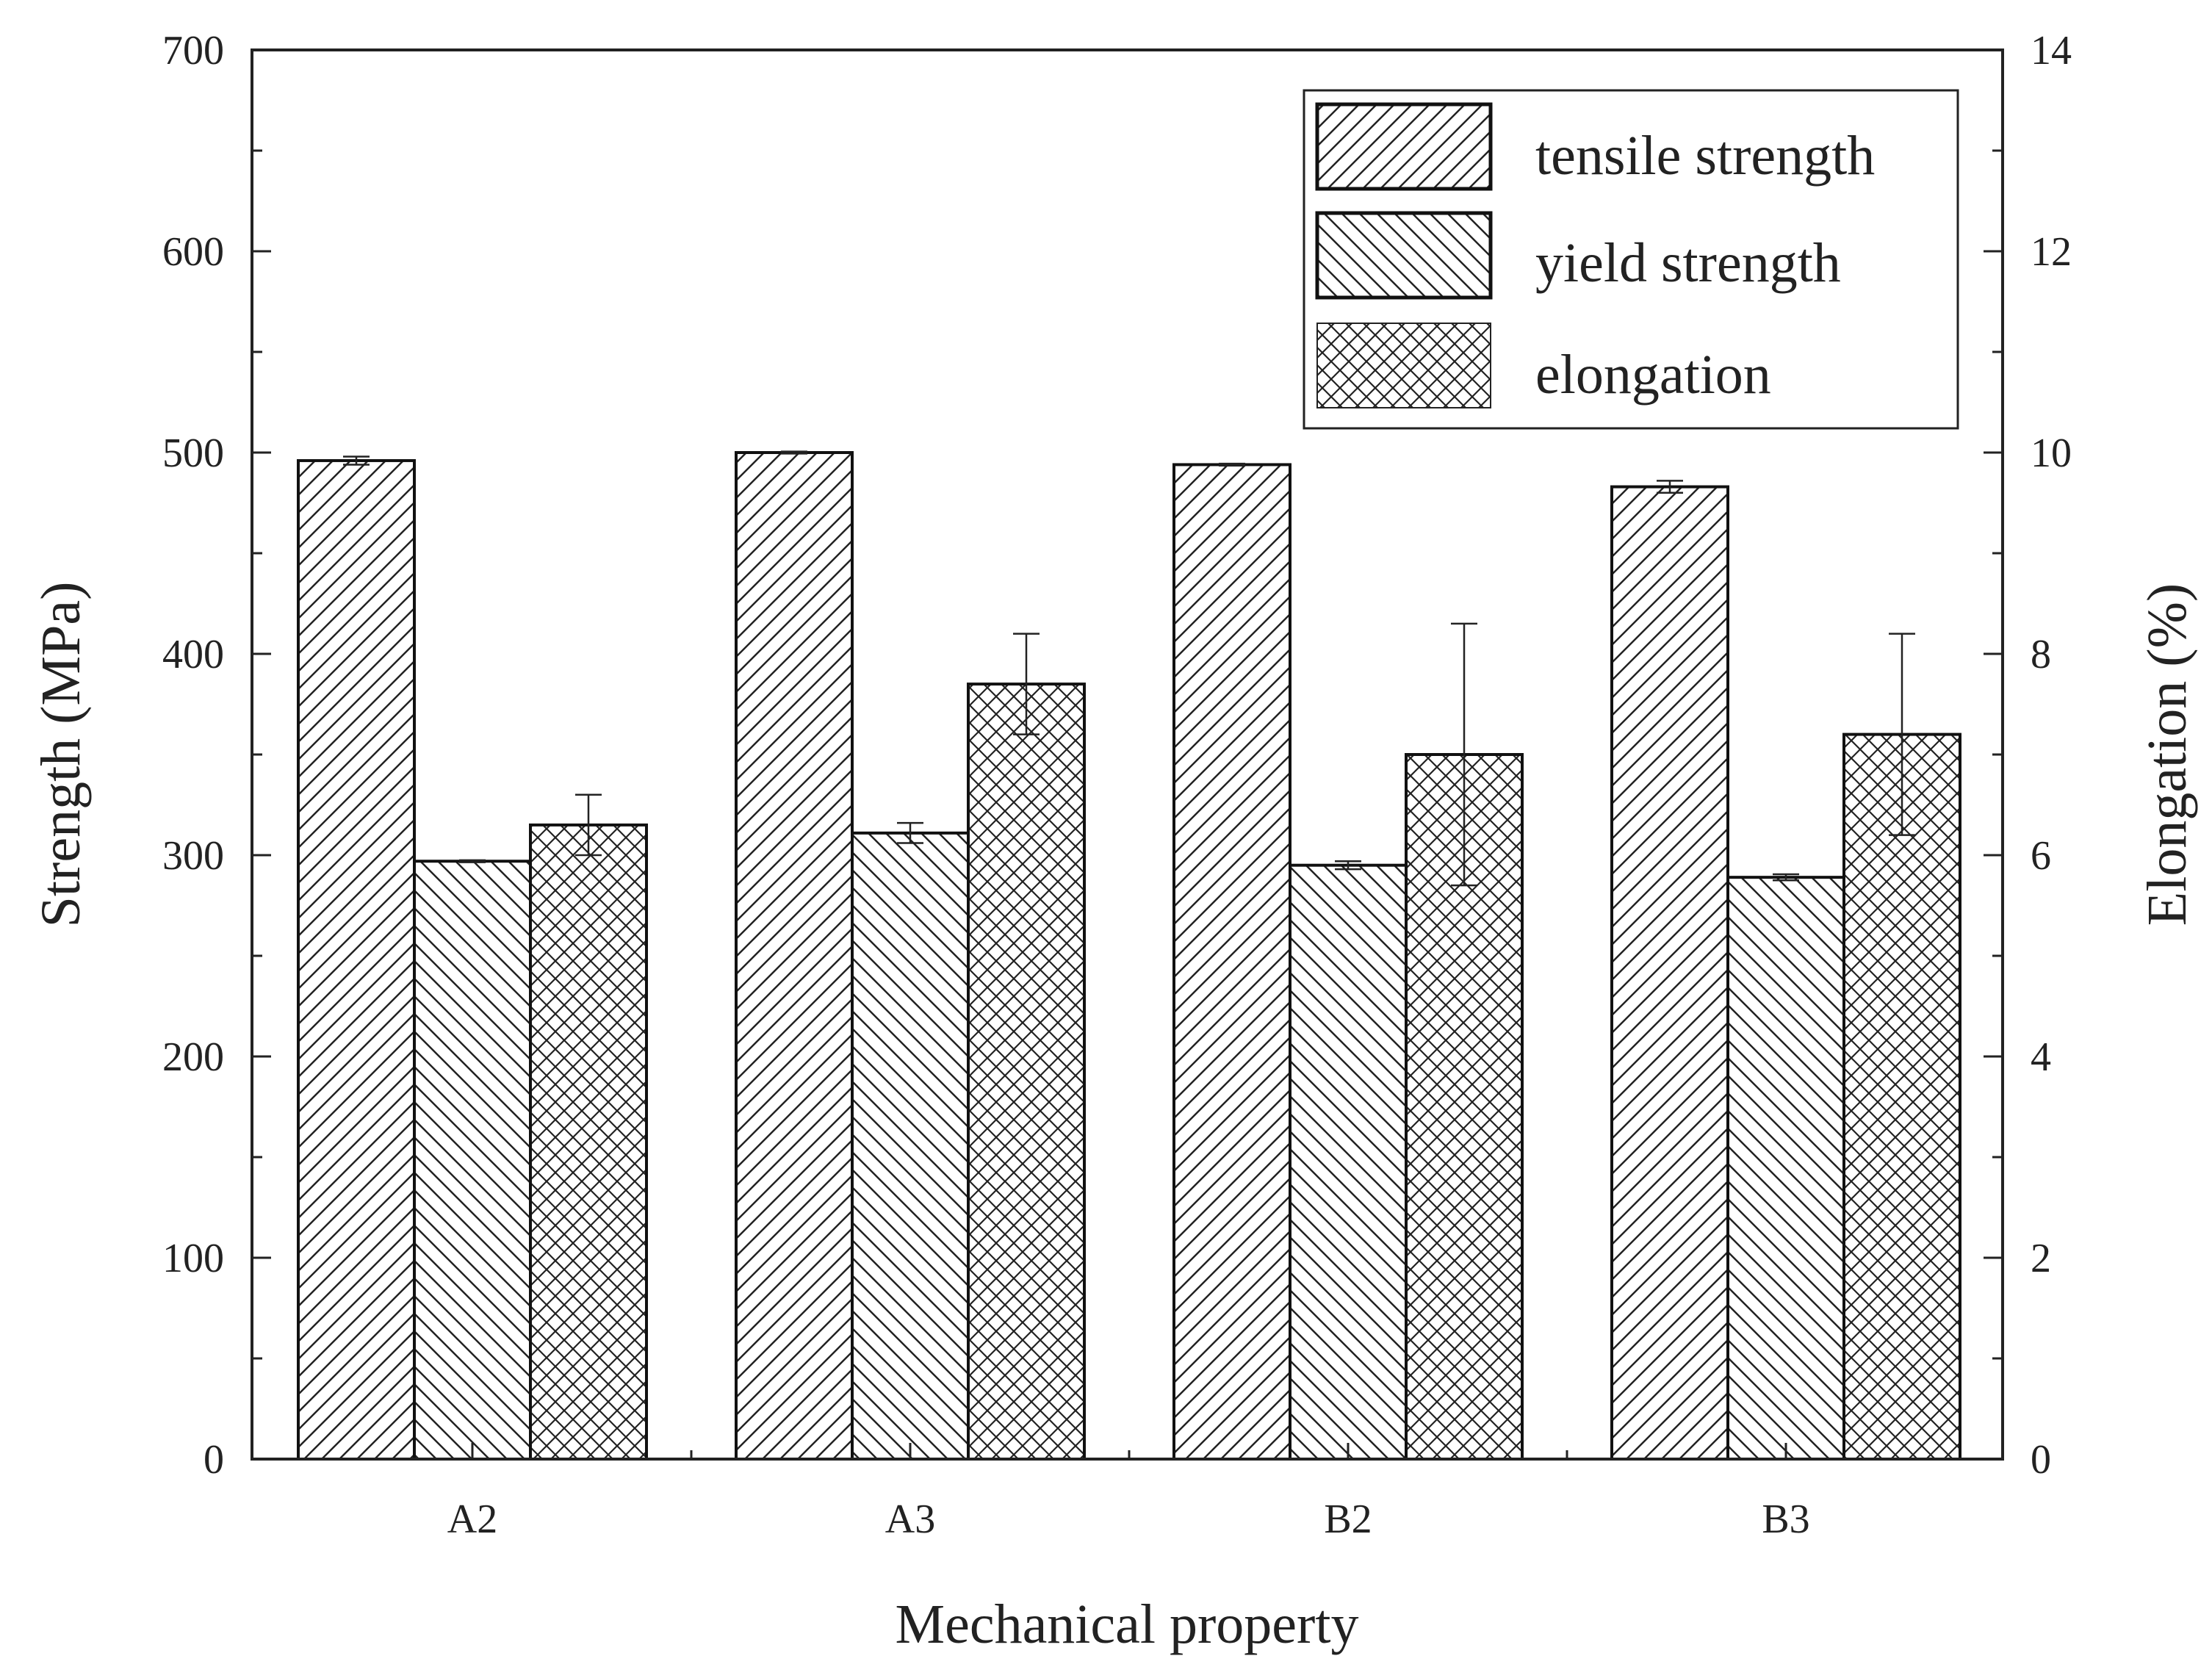  Describe the element at coordinates (2051, 252) in the screenshot. I see `y2-tick-label-12: 12` at that location.